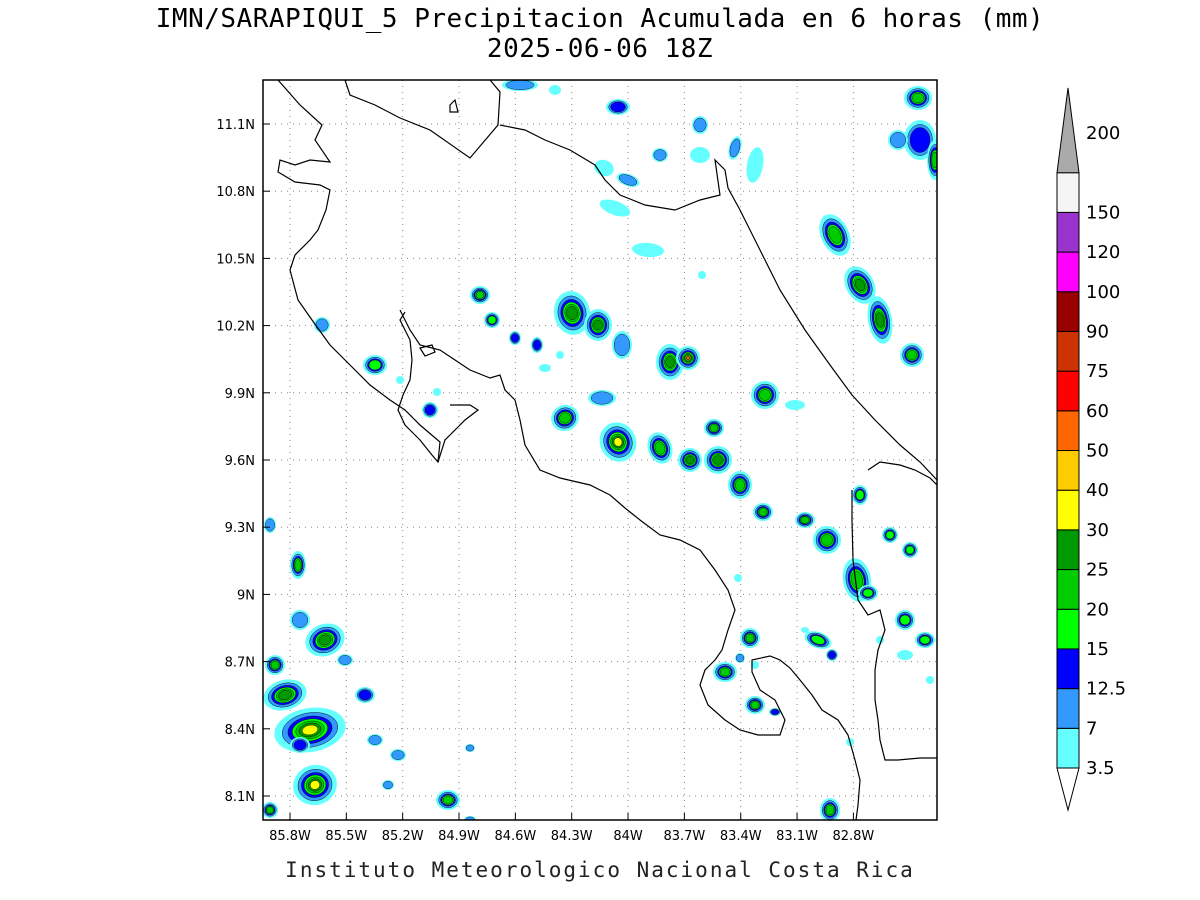  I want to click on lon-tick-label: 84W, so click(628, 836).